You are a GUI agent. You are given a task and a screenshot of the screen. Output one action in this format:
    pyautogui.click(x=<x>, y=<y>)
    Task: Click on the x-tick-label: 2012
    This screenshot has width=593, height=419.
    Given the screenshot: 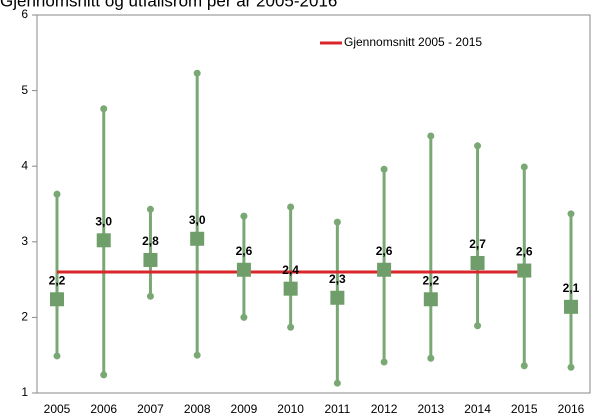 What is the action you would take?
    pyautogui.click(x=384, y=409)
    